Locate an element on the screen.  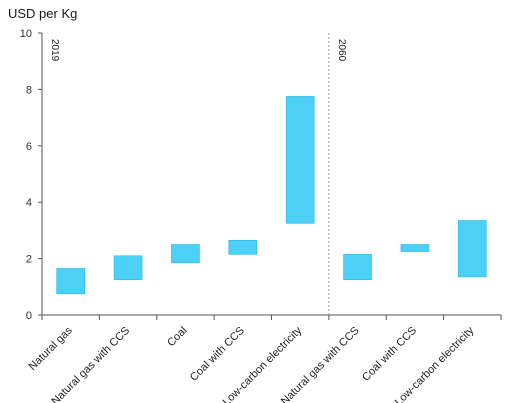
y-axis-title: USD per Kg is located at coordinates (43, 13).